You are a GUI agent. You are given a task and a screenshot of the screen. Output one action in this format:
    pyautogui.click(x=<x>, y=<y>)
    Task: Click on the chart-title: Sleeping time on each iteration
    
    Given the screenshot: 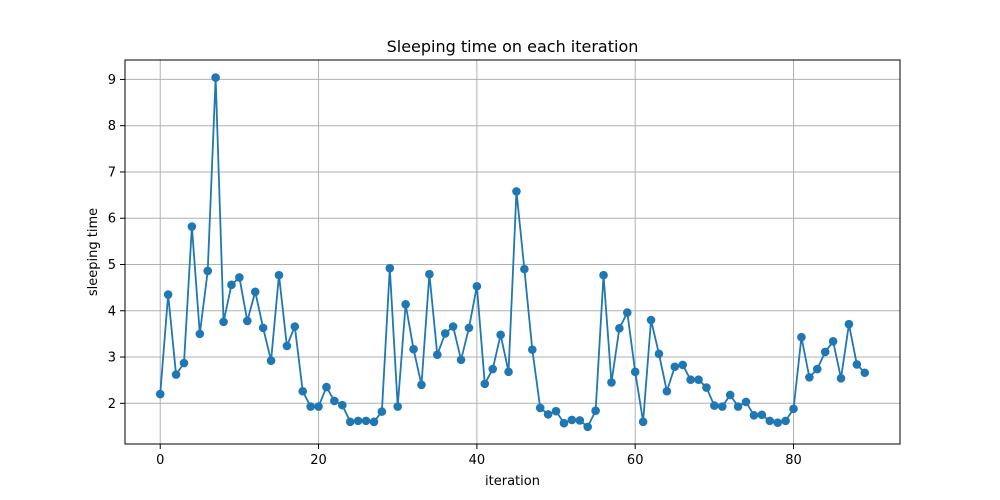 What is the action you would take?
    pyautogui.click(x=513, y=46)
    